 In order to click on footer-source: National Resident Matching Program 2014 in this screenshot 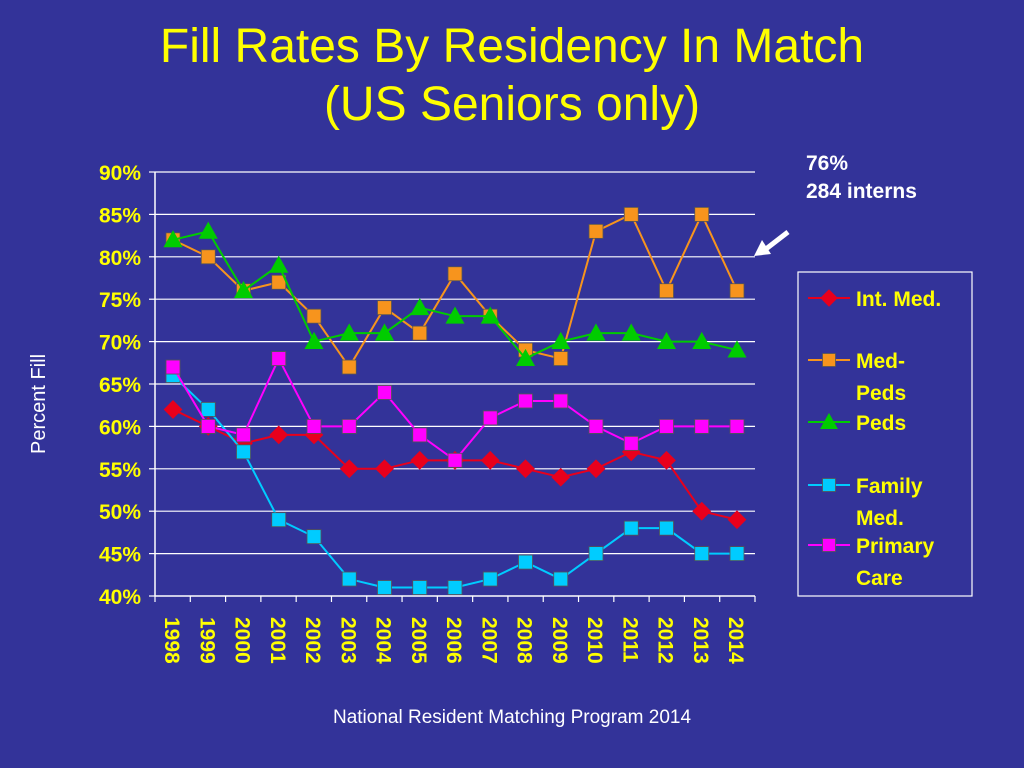, I will do `click(512, 717)`.